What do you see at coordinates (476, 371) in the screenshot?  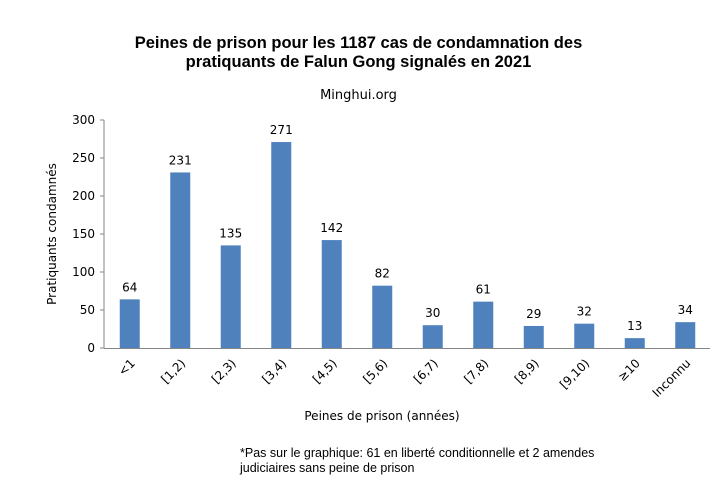 I see `x-tick-label: [7,8)` at bounding box center [476, 371].